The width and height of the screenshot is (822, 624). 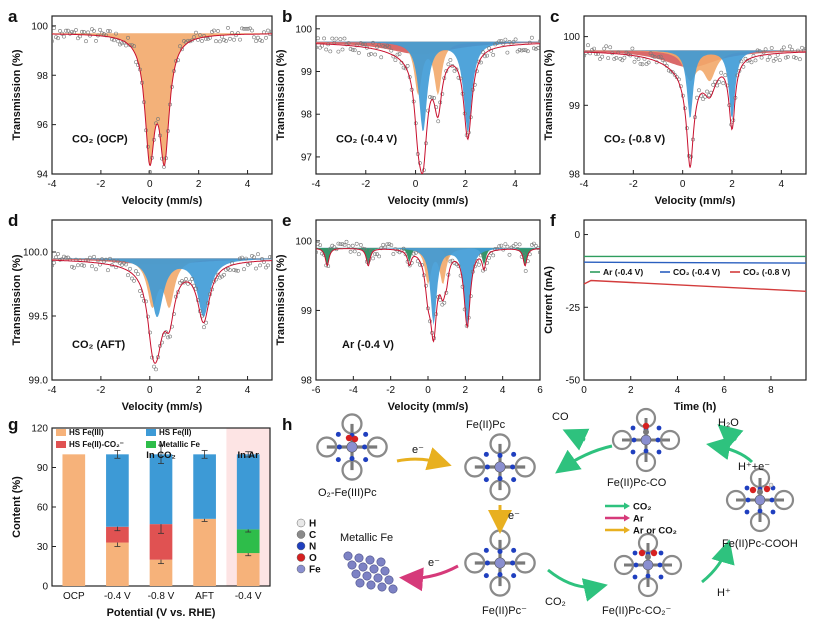 I want to click on panel-letter-d: d, so click(x=13, y=220).